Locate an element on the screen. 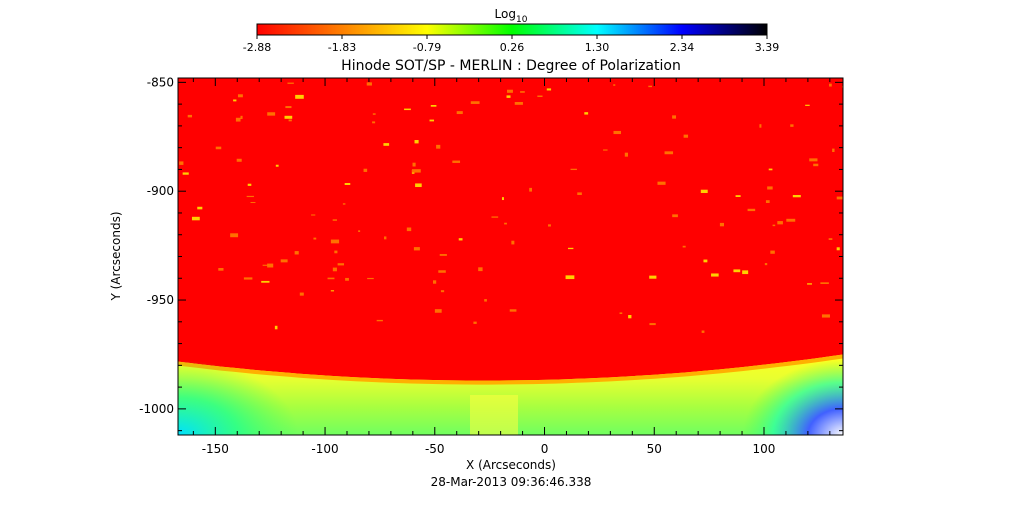 This screenshot has width=1022, height=512. x-tick-label: 100 is located at coordinates (764, 449).